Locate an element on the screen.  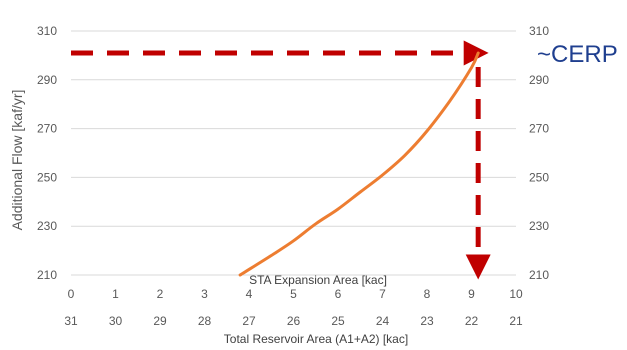
x2-tick-label: 26 is located at coordinates (294, 321).